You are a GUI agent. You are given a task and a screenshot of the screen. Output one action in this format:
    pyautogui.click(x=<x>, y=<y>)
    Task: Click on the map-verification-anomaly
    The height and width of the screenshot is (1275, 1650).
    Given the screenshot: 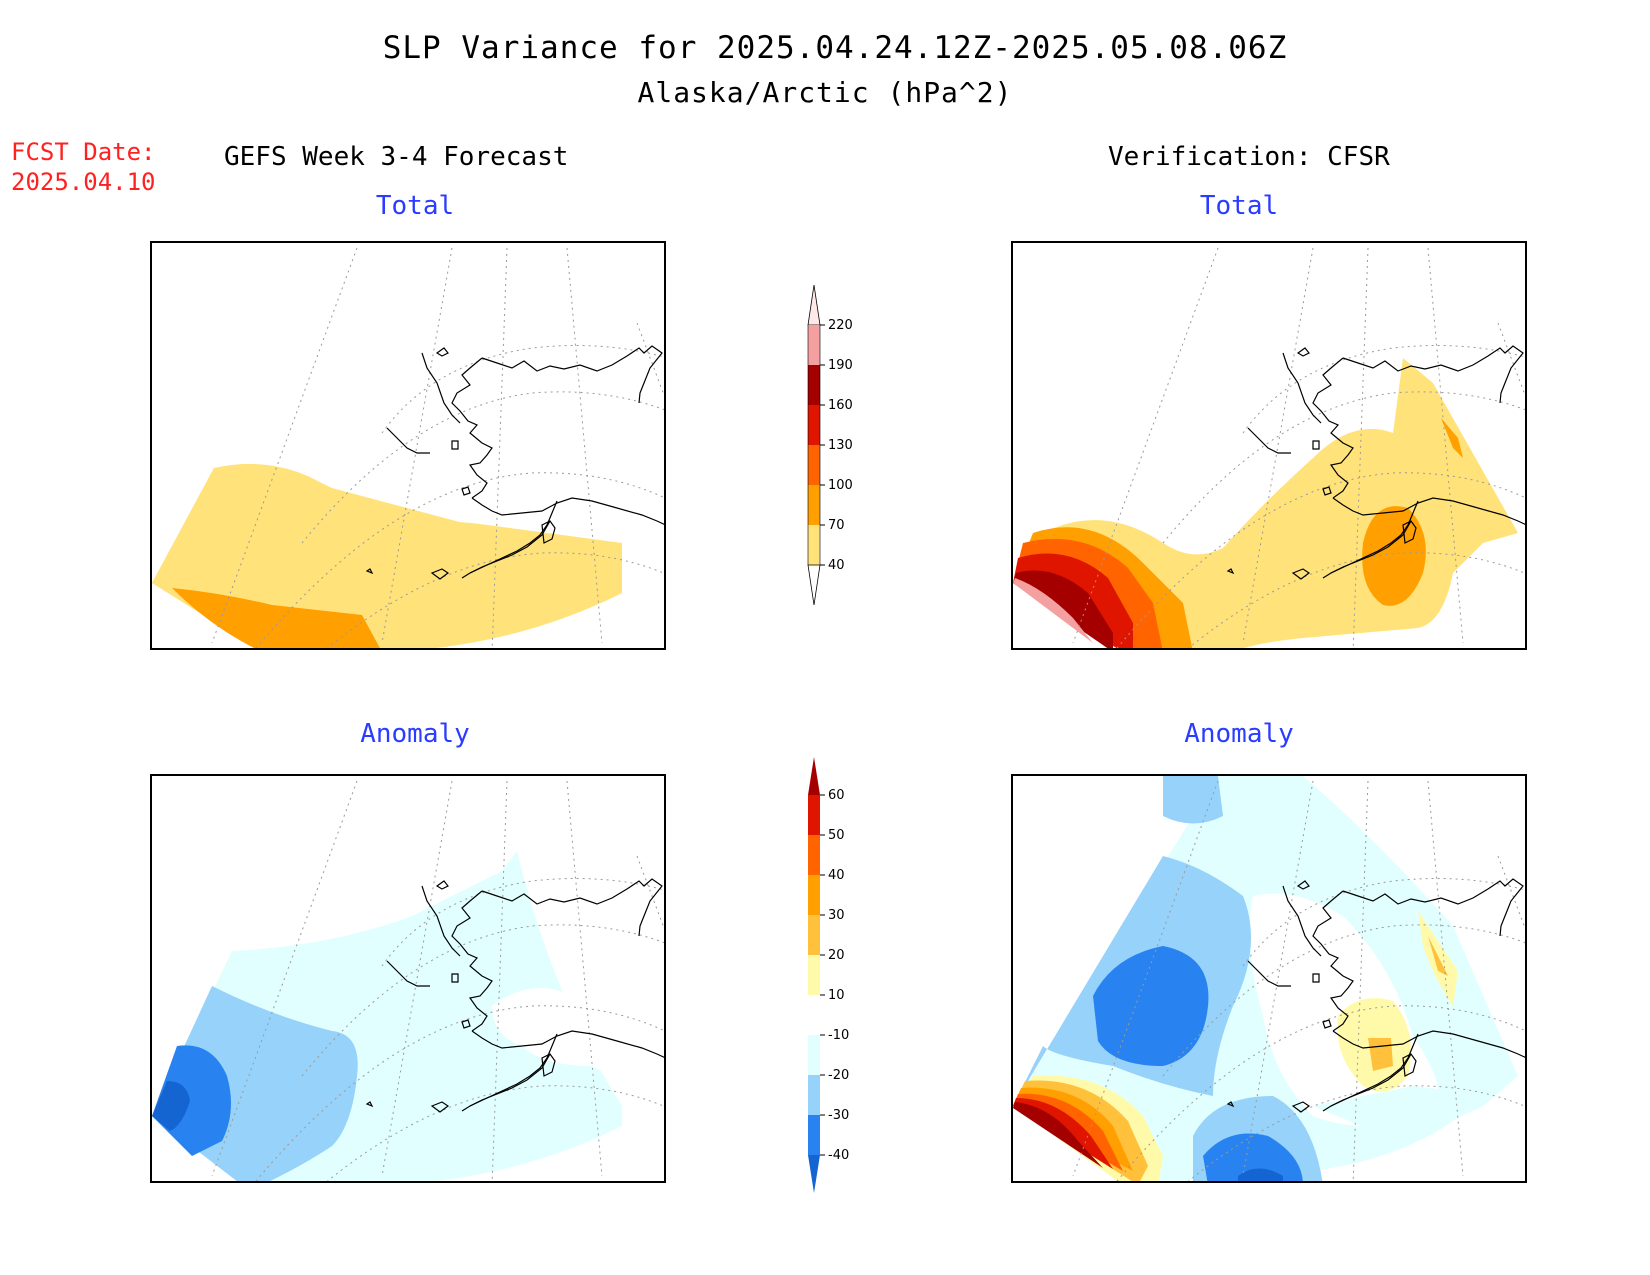 What is the action you would take?
    pyautogui.click(x=1269, y=978)
    